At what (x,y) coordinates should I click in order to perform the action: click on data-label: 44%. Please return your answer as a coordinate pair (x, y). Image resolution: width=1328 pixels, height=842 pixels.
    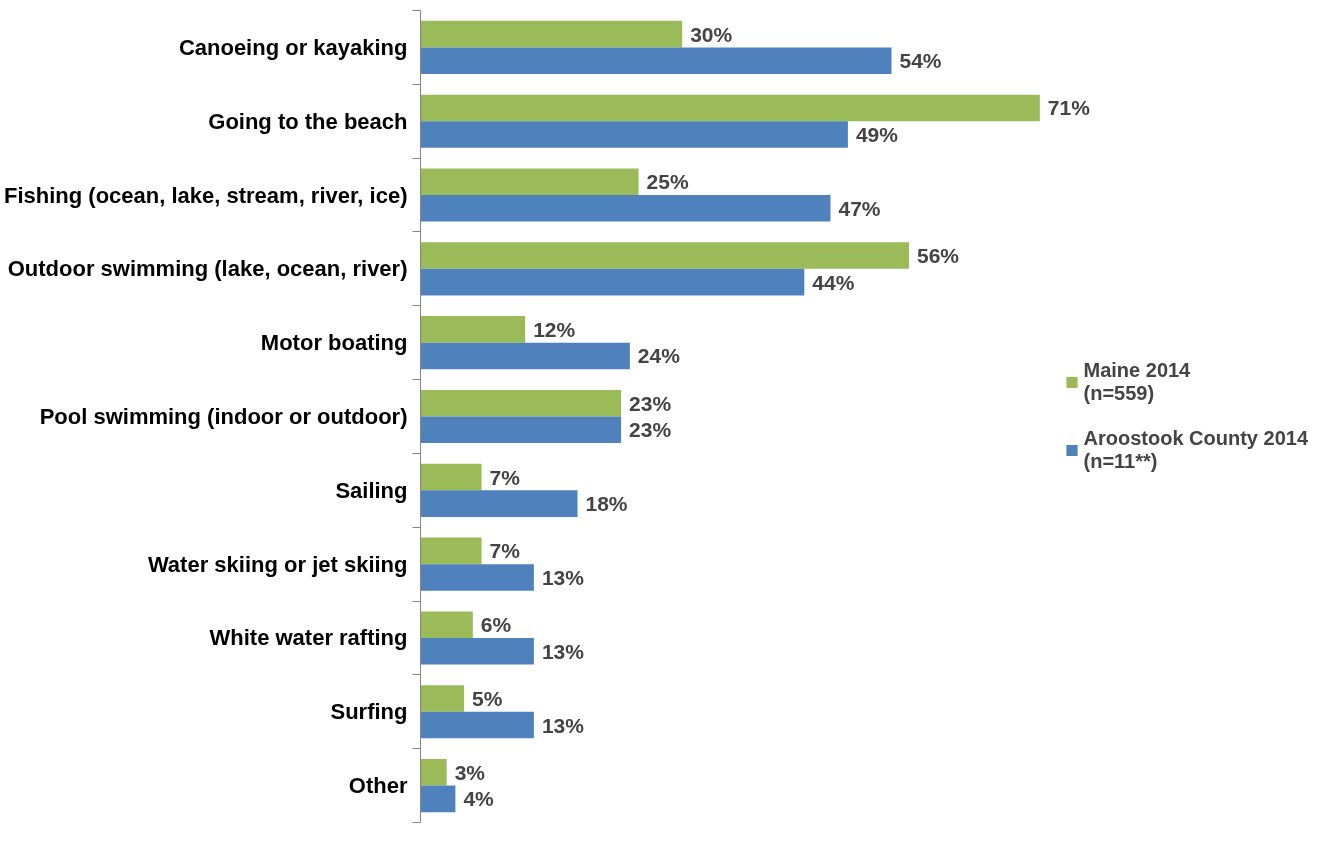
    Looking at the image, I should click on (833, 282).